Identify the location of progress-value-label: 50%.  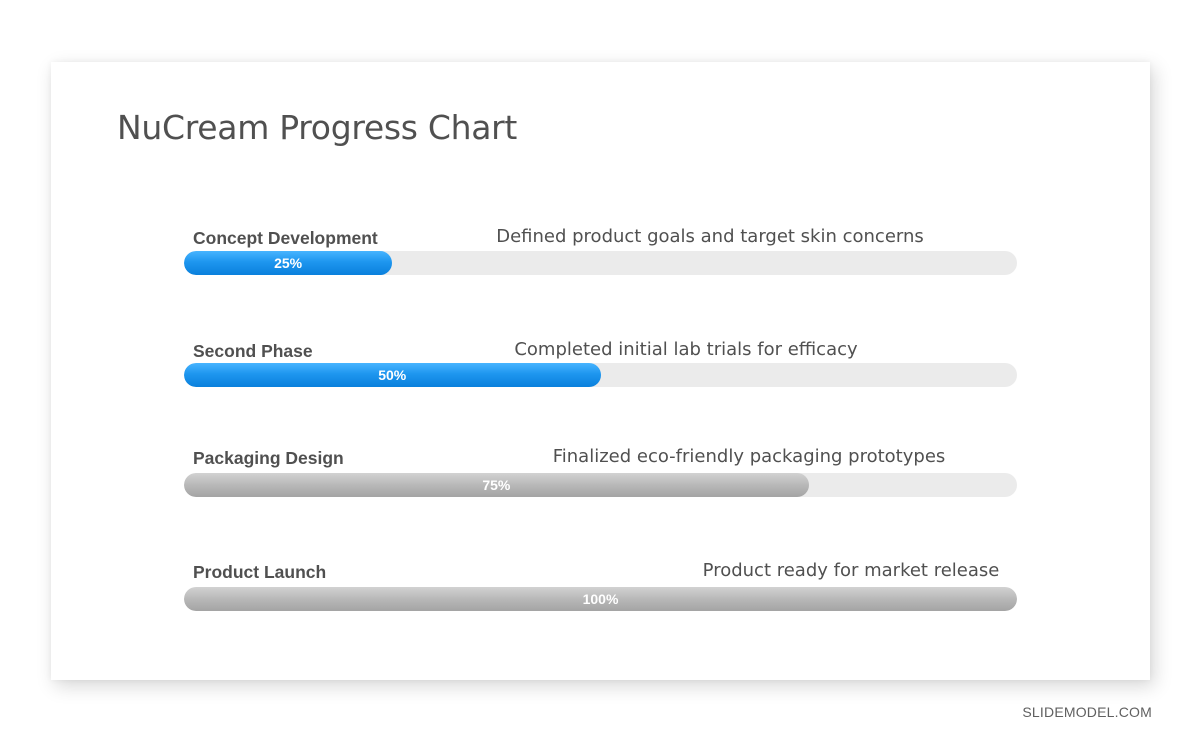
(392, 375).